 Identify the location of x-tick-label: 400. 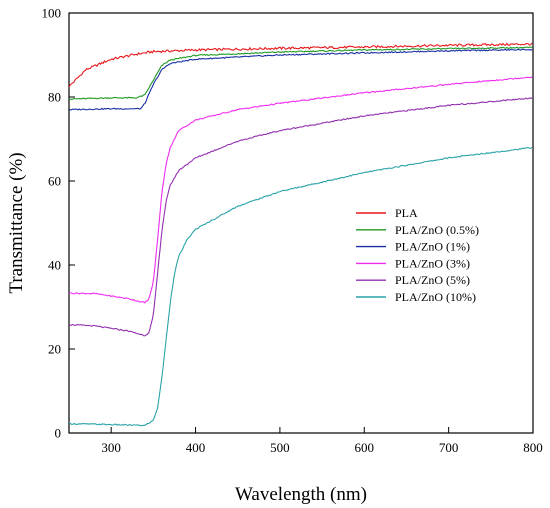
(196, 447).